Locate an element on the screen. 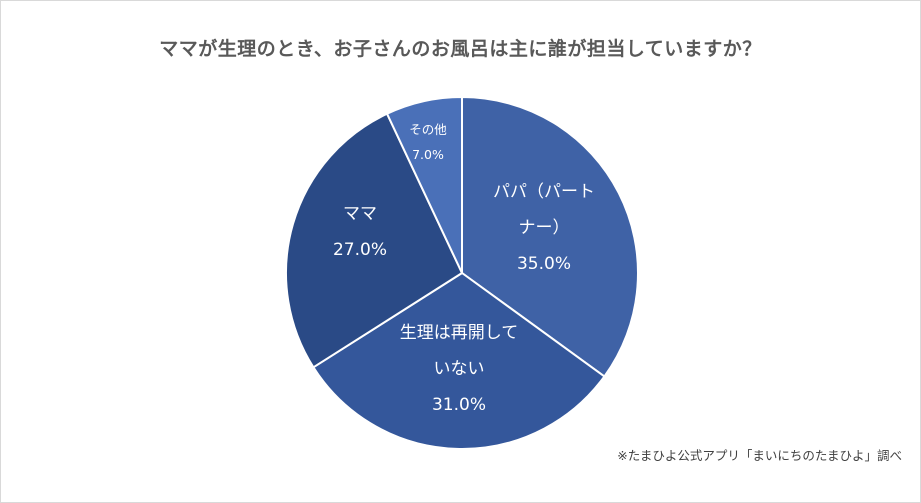 The height and width of the screenshot is (503, 921). slice-category-text: ママ is located at coordinates (360, 214).